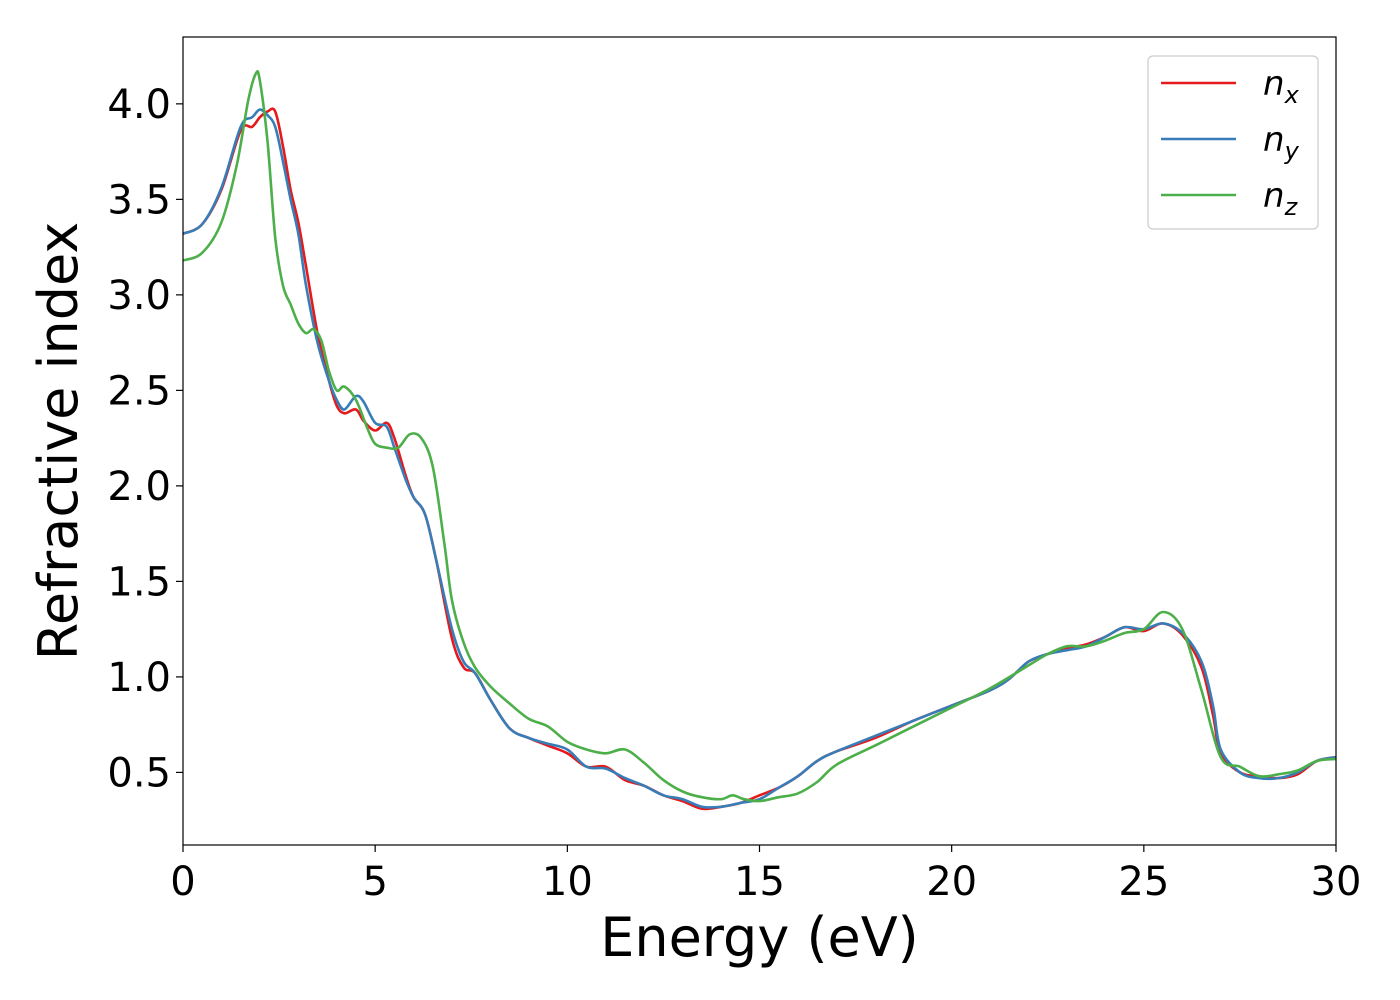 This screenshot has height=1000, width=1400. What do you see at coordinates (1336, 882) in the screenshot?
I see `x-tick-label: 30` at bounding box center [1336, 882].